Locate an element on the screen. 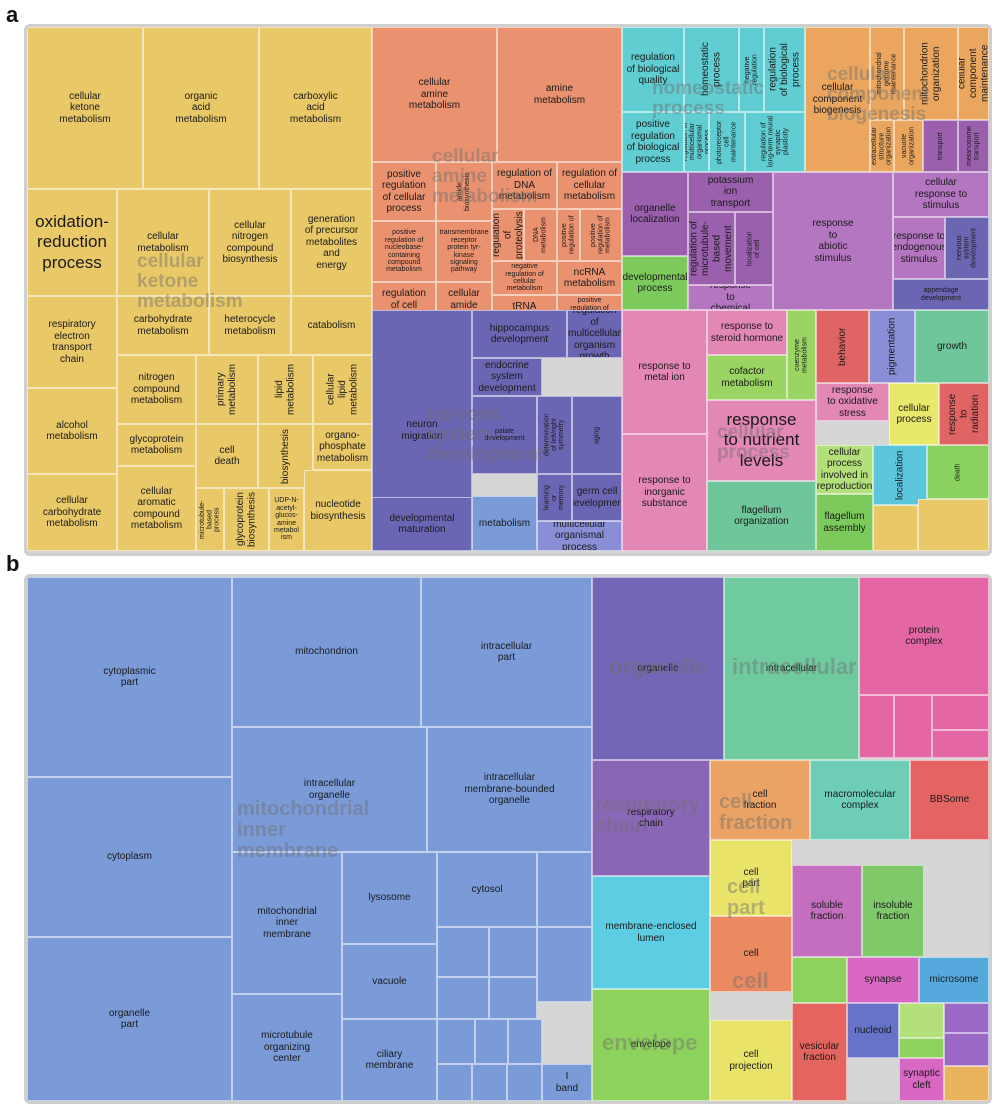  treemap-cell-label: respiratory chain is located at coordinates (651, 818).